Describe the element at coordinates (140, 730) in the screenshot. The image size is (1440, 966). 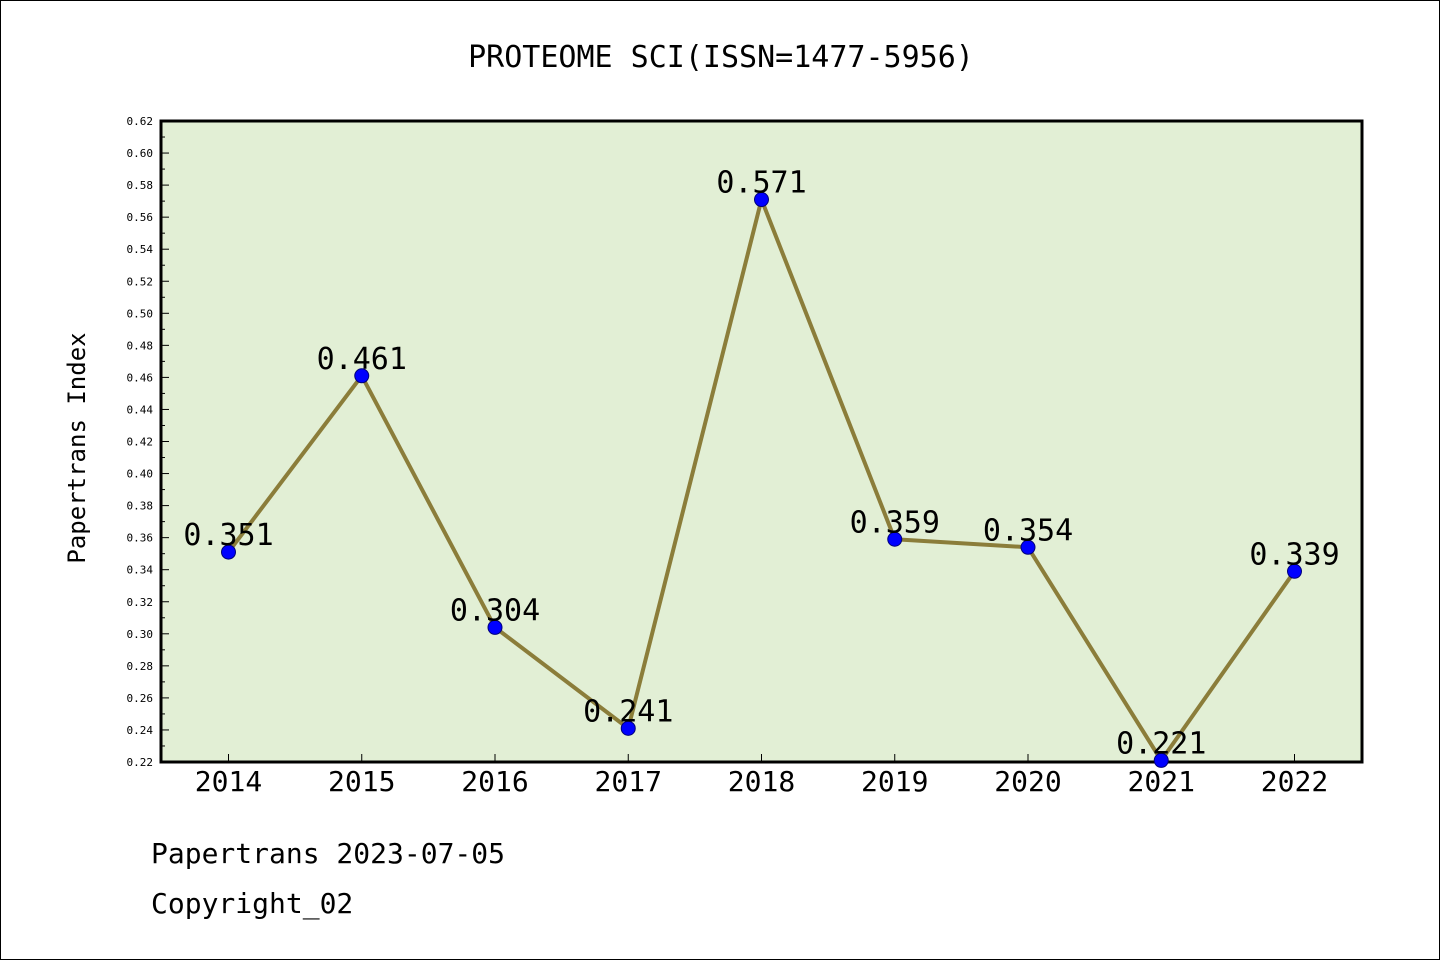
I see `y-tick-label: 0.24` at that location.